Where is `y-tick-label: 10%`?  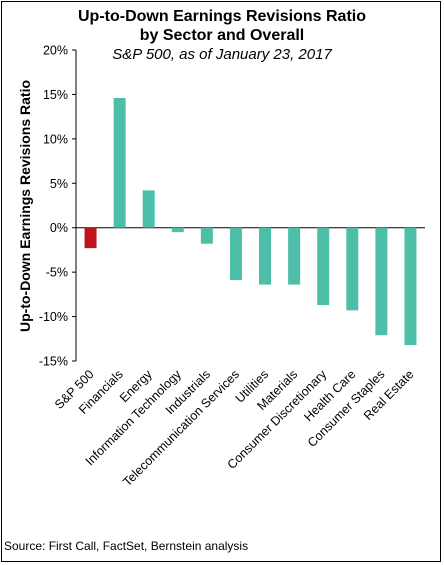 y-tick-label: 10% is located at coordinates (55, 139).